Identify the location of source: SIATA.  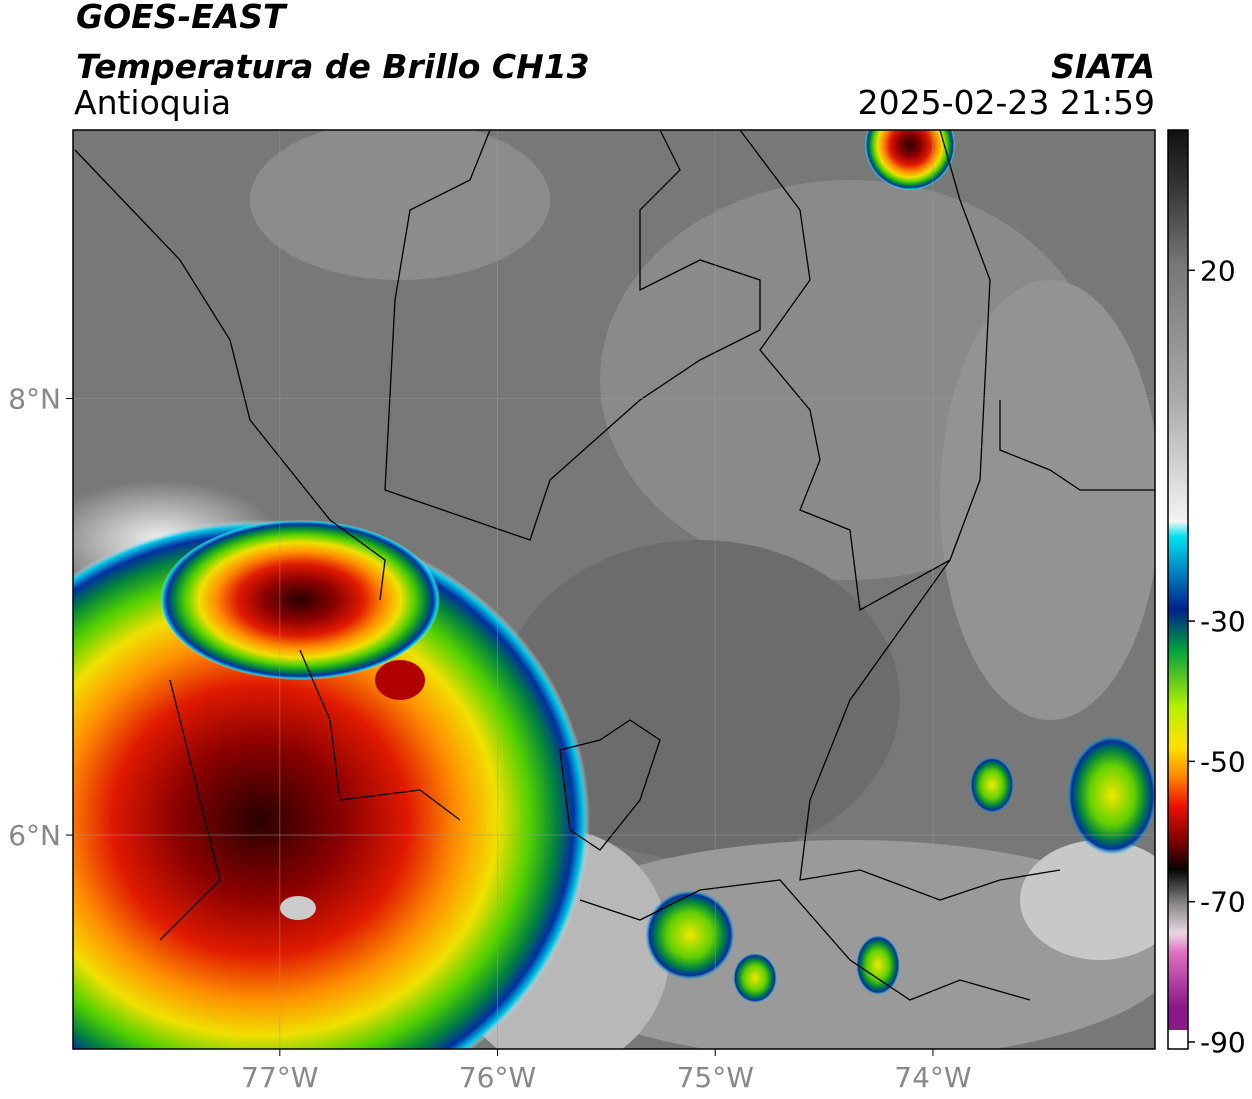
(1103, 66).